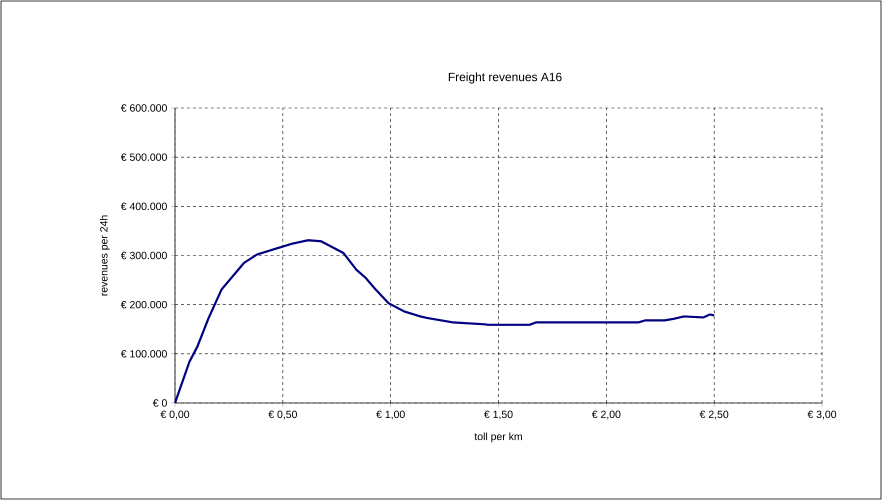 Image resolution: width=882 pixels, height=500 pixels. What do you see at coordinates (498, 415) in the screenshot?
I see `x-tick-label: € 1,50` at bounding box center [498, 415].